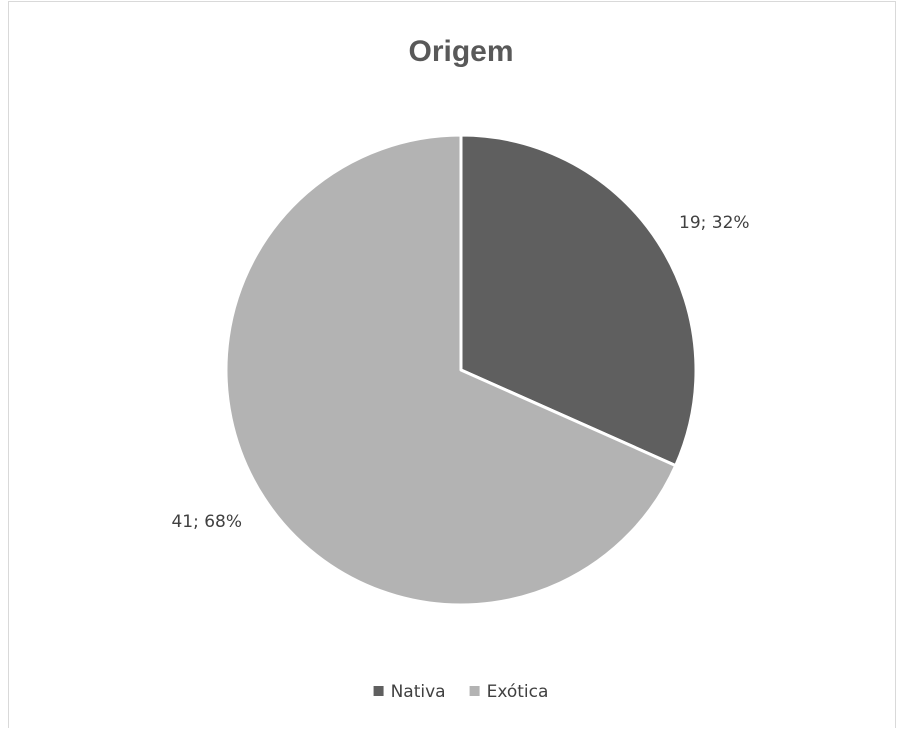 This screenshot has width=897, height=731. What do you see at coordinates (518, 692) in the screenshot?
I see `legend-label: Exótica` at bounding box center [518, 692].